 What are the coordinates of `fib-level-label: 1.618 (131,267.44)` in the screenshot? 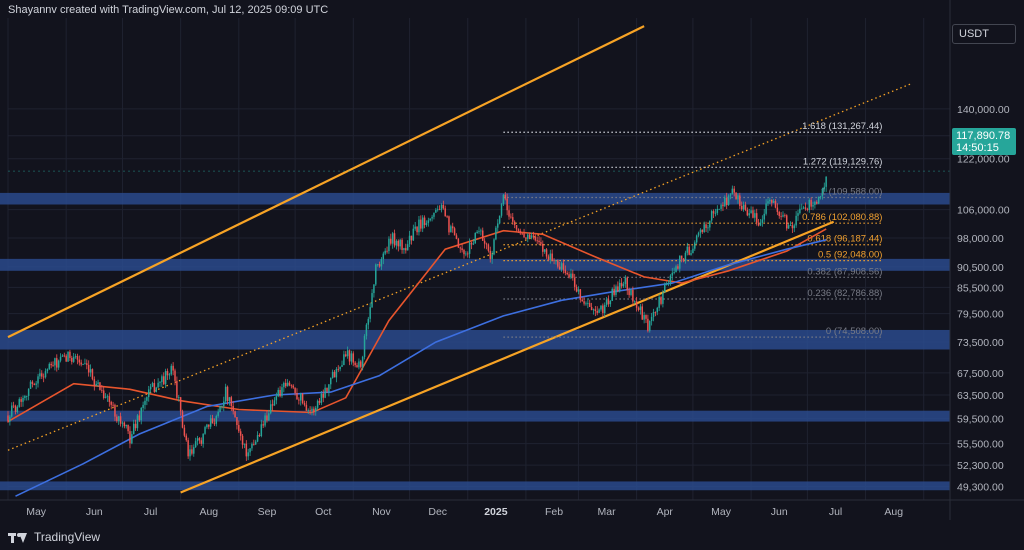 It's located at (842, 126).